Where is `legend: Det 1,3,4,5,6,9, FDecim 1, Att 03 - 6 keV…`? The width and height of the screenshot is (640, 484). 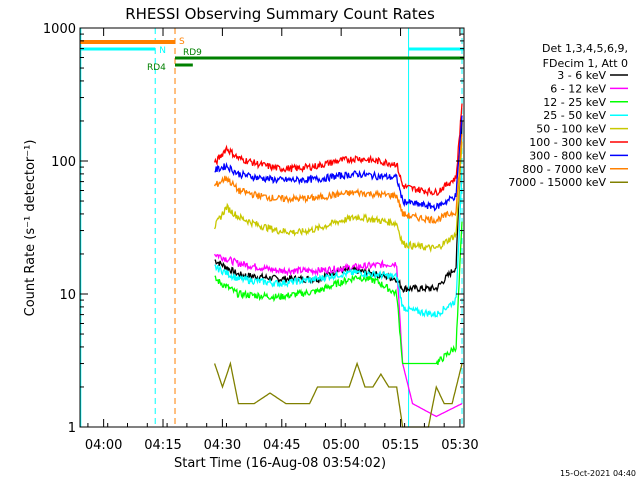 legend: Det 1,3,4,5,6,9, FDecim 1, Att 03 - 6 keV… is located at coordinates (568, 115).